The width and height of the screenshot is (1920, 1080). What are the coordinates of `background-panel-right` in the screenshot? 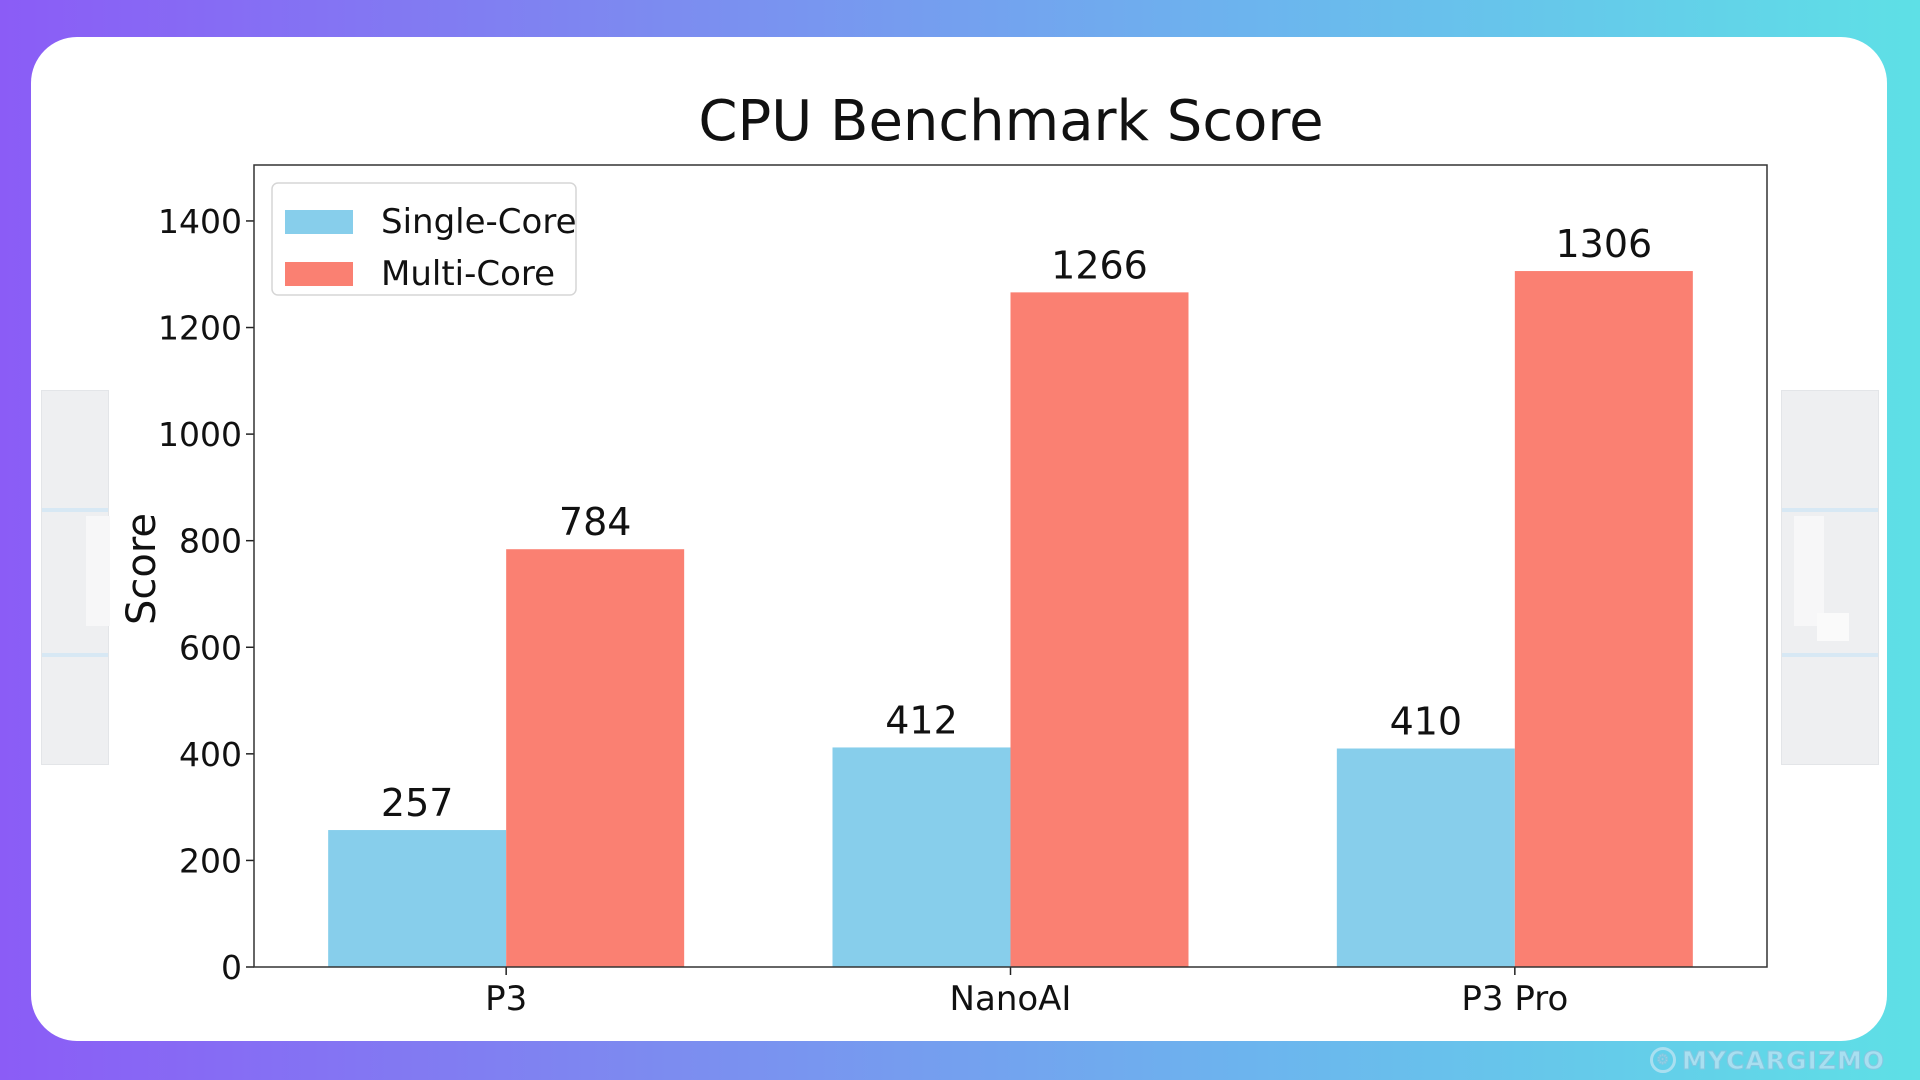 It's located at (1830, 577).